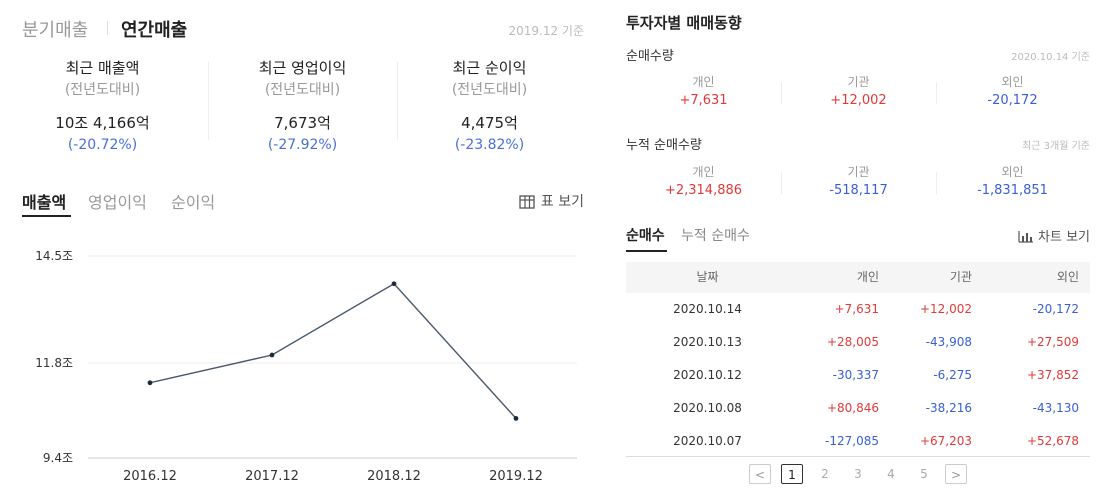  Describe the element at coordinates (852, 441) in the screenshot. I see `cell-individual: -127,085` at that location.